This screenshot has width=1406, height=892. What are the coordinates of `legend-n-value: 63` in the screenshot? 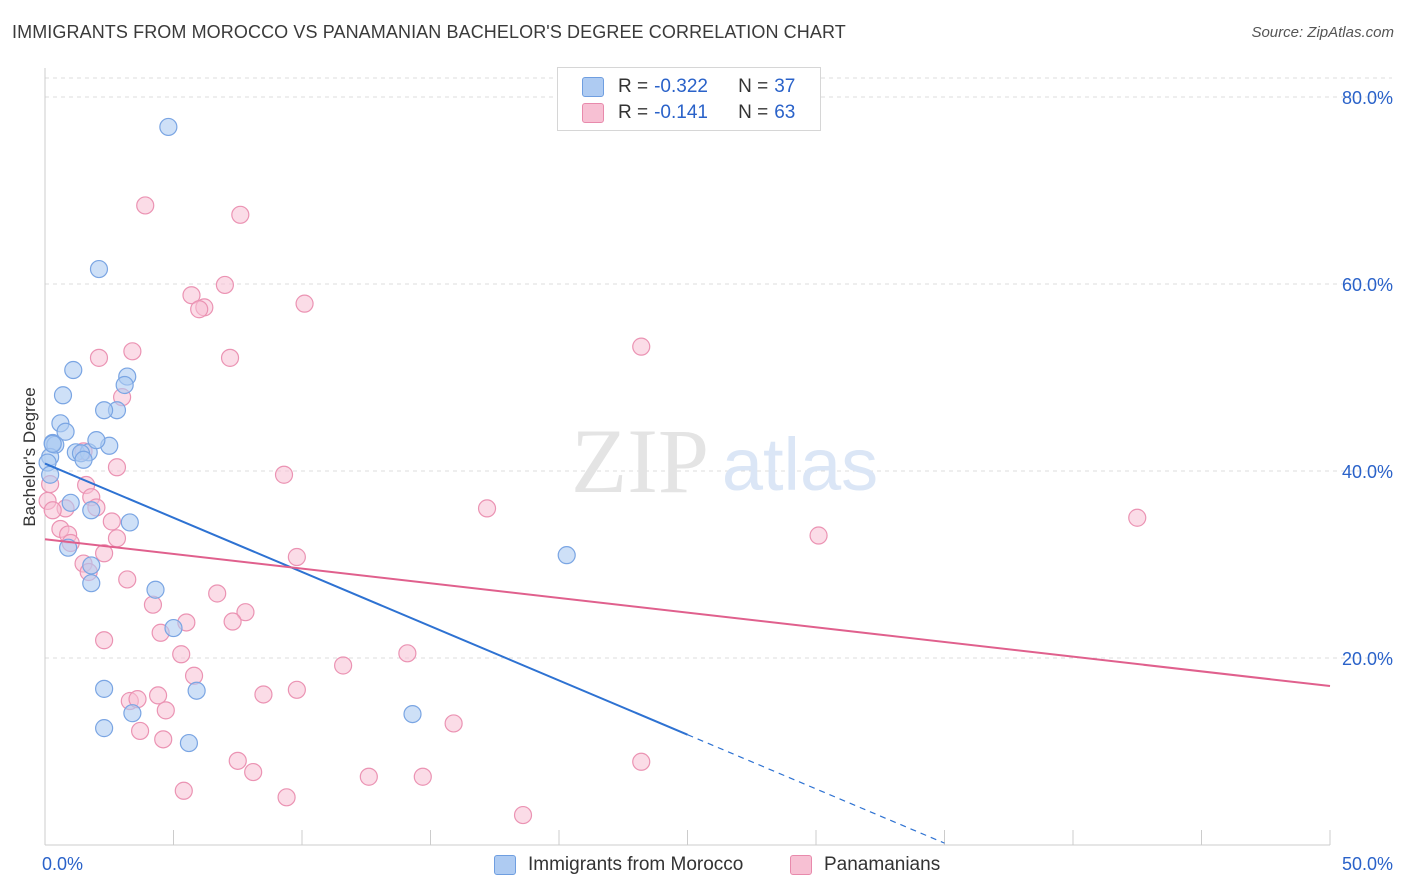 It's located at (785, 112).